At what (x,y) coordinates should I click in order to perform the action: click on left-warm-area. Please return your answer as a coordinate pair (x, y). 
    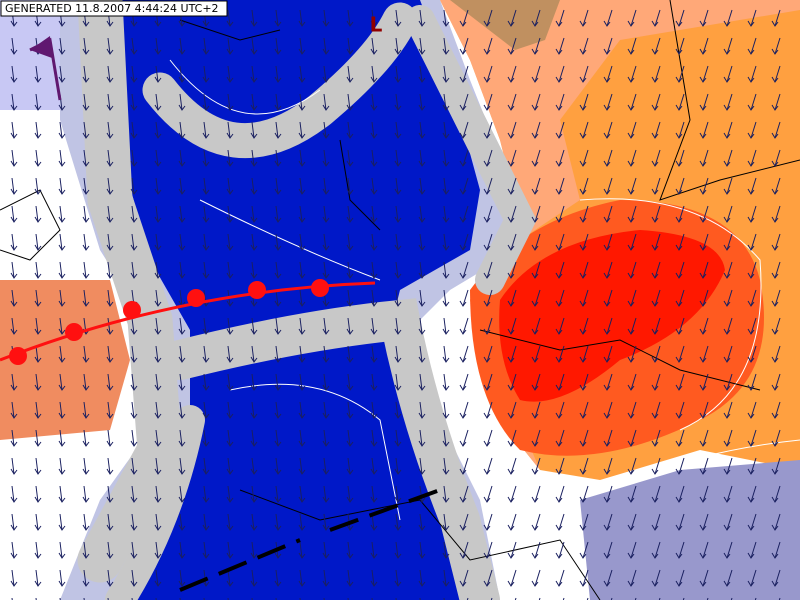
    Looking at the image, I should click on (65, 360).